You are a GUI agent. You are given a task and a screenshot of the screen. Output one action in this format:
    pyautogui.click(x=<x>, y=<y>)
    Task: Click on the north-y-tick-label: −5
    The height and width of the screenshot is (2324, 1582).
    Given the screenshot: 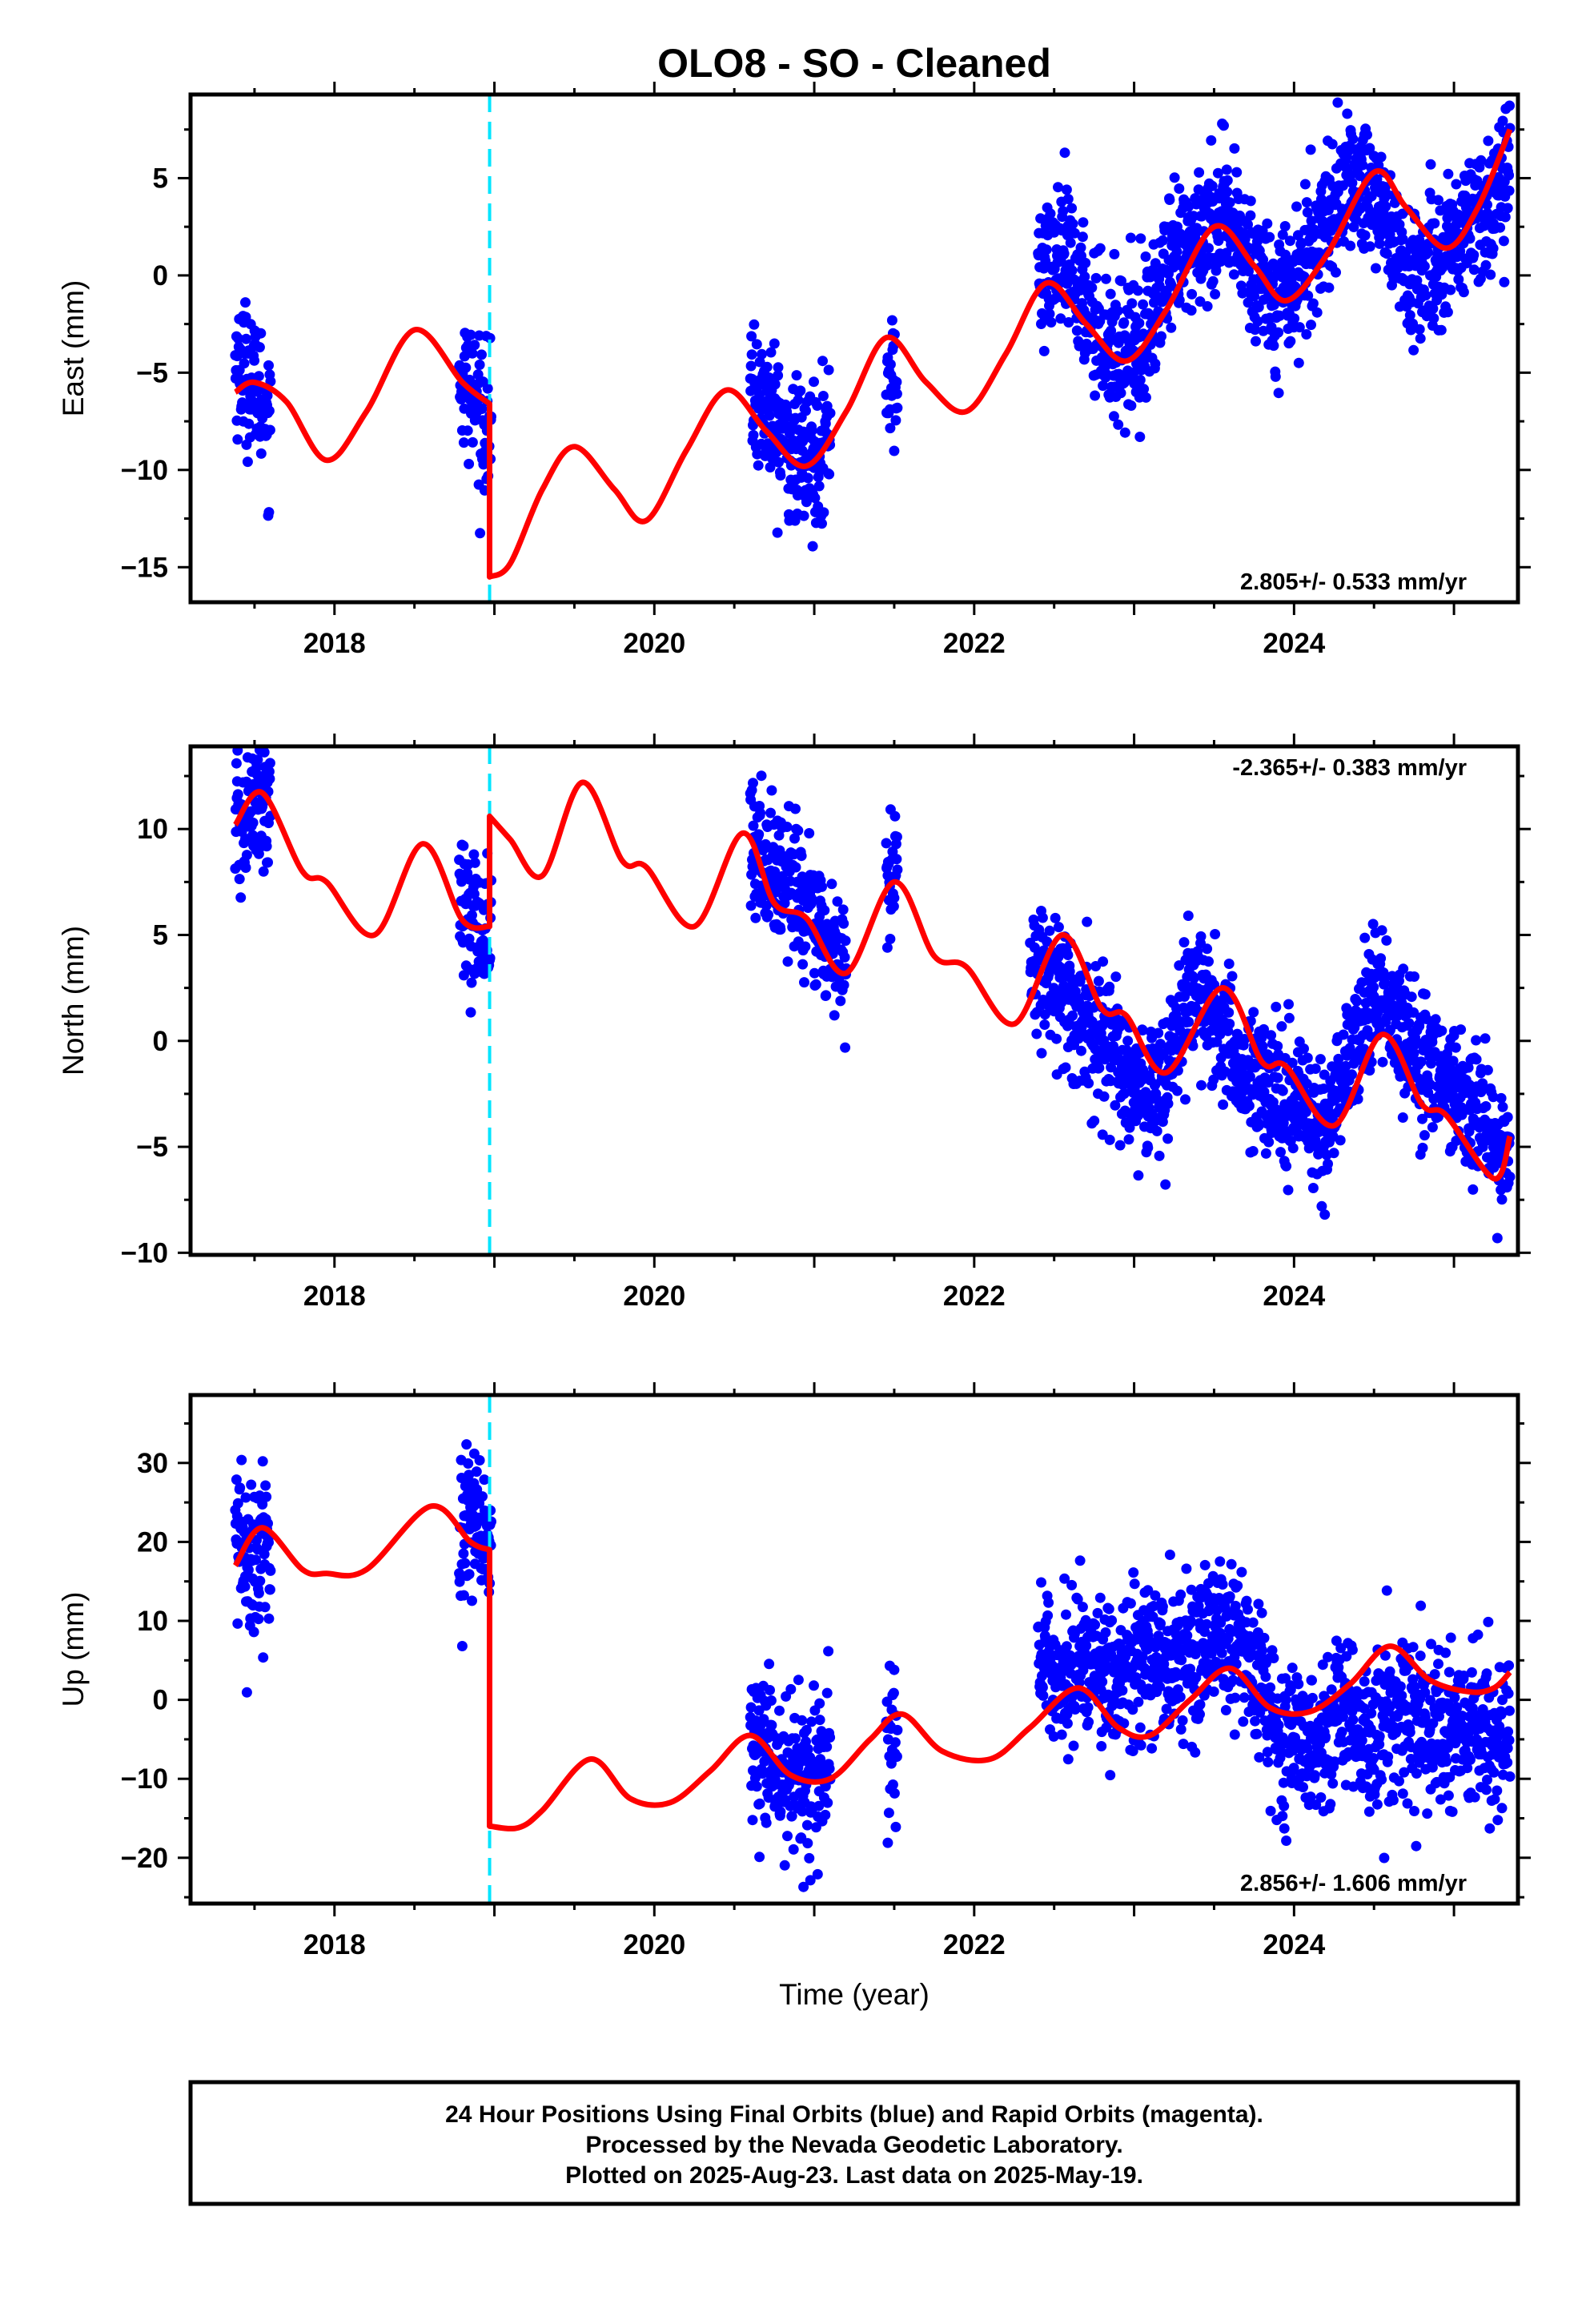 What is the action you would take?
    pyautogui.click(x=152, y=1147)
    